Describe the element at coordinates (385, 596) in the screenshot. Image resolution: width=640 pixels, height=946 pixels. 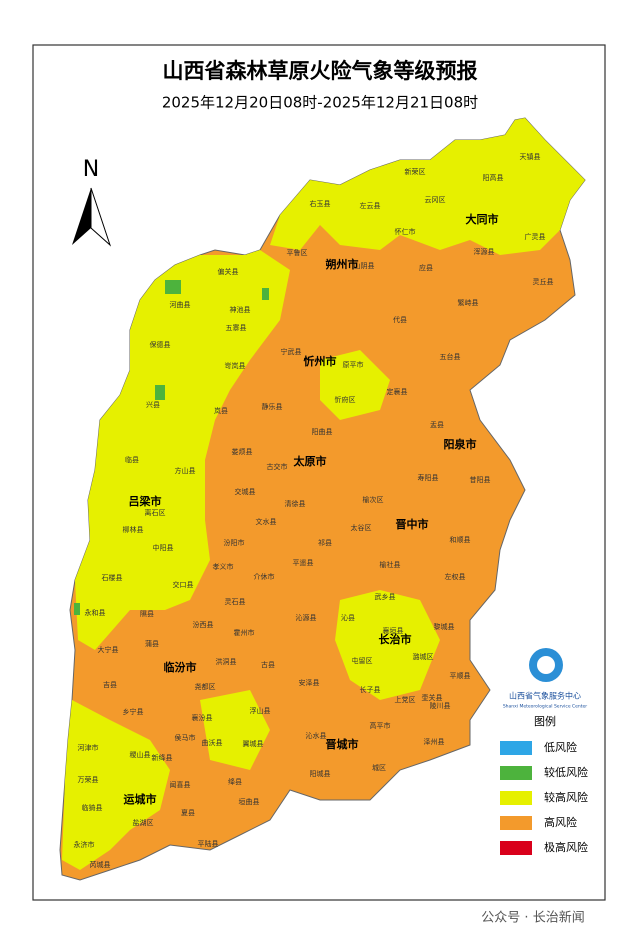
I see `county-label: 武乡县` at that location.